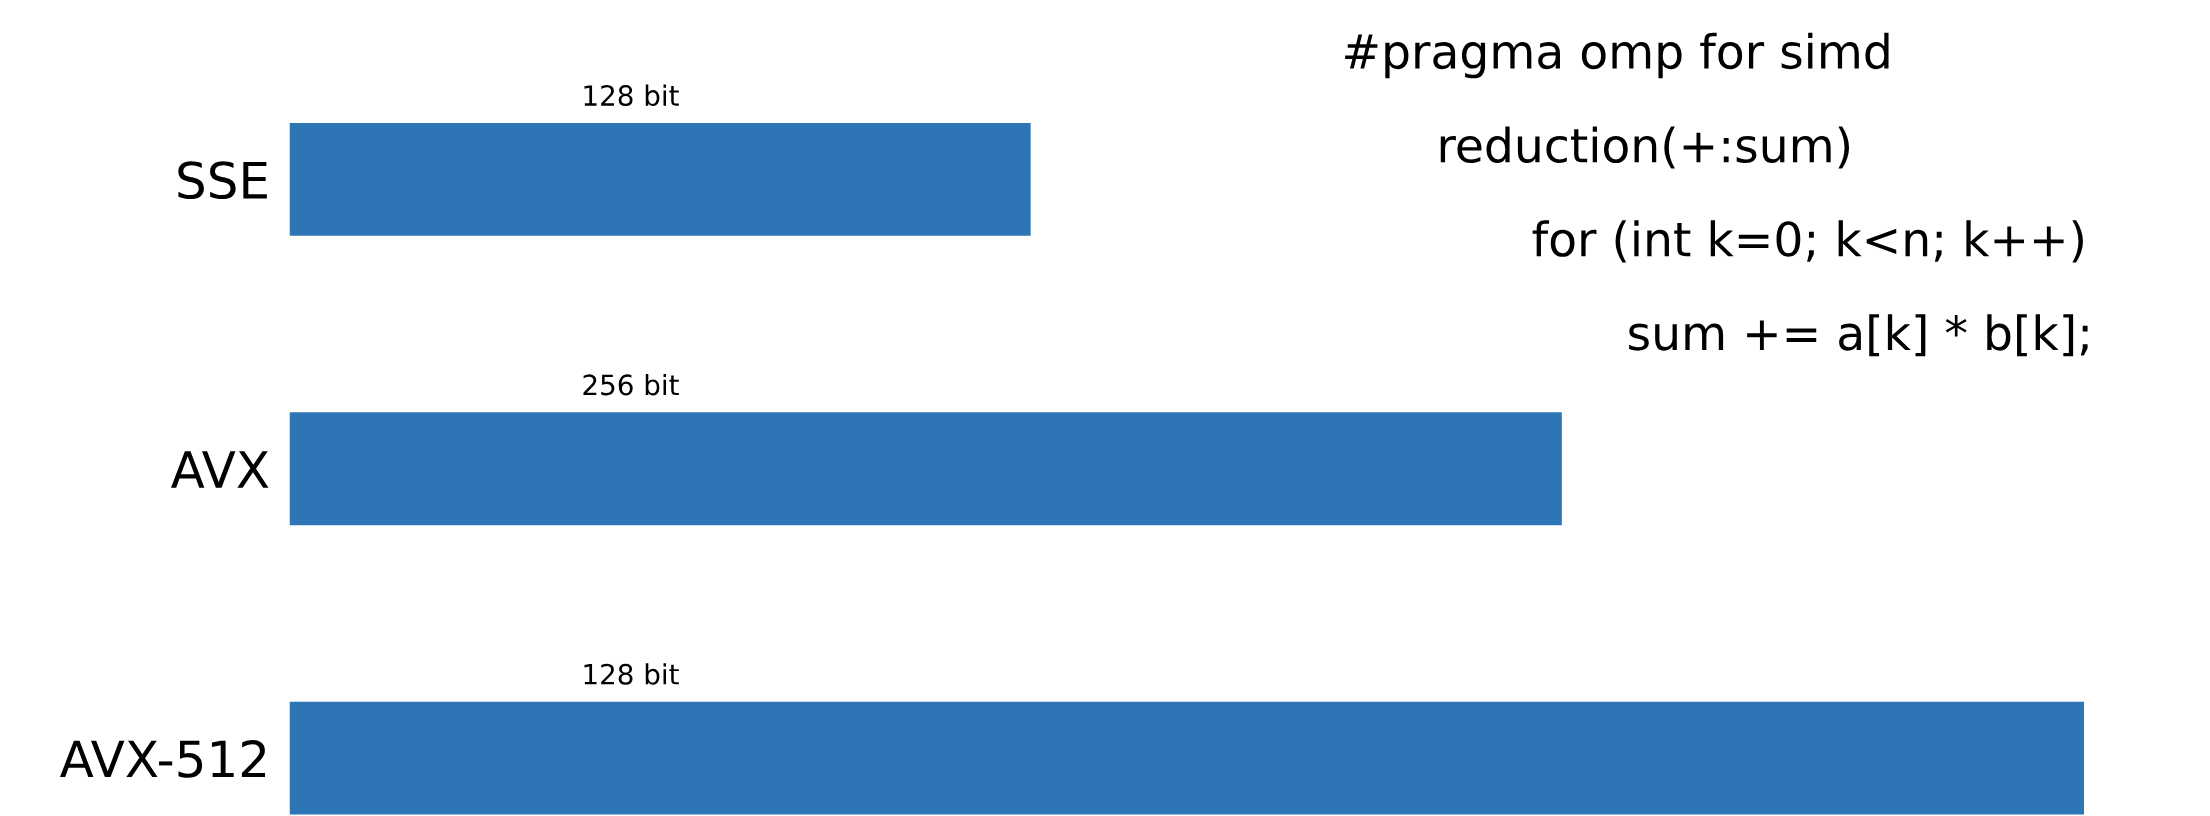 The width and height of the screenshot is (2210, 816). Describe the element at coordinates (1858, 335) in the screenshot. I see `annotation: sum += a[k] * b[k];` at that location.